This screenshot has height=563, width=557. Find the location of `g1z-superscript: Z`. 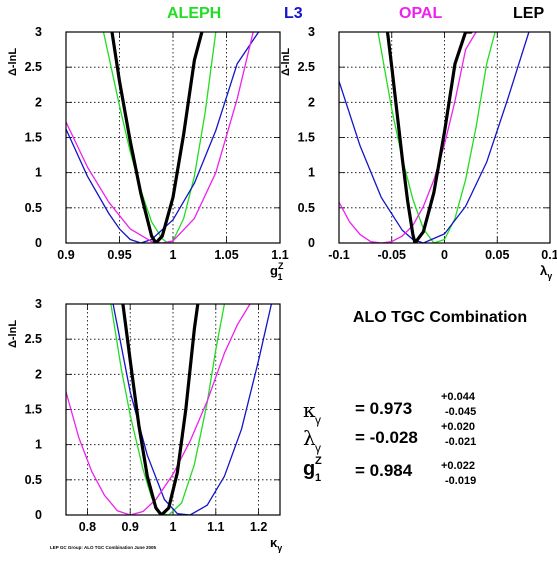

g1z-superscript: Z is located at coordinates (318, 461).